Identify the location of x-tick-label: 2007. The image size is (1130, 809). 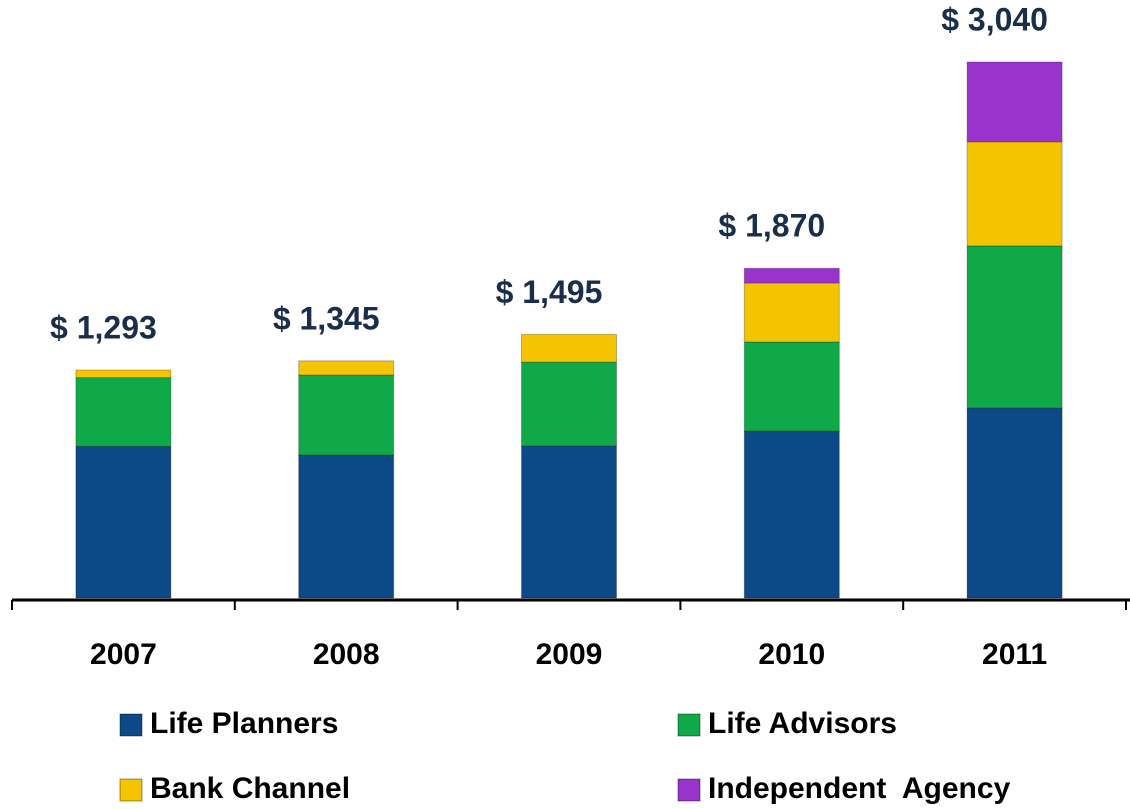
(123, 654).